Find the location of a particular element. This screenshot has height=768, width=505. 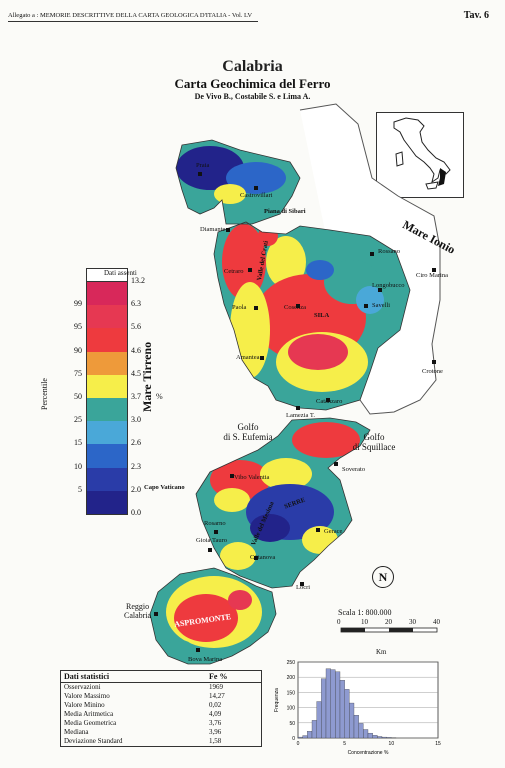

stats-value: 14,27 is located at coordinates (217, 696).